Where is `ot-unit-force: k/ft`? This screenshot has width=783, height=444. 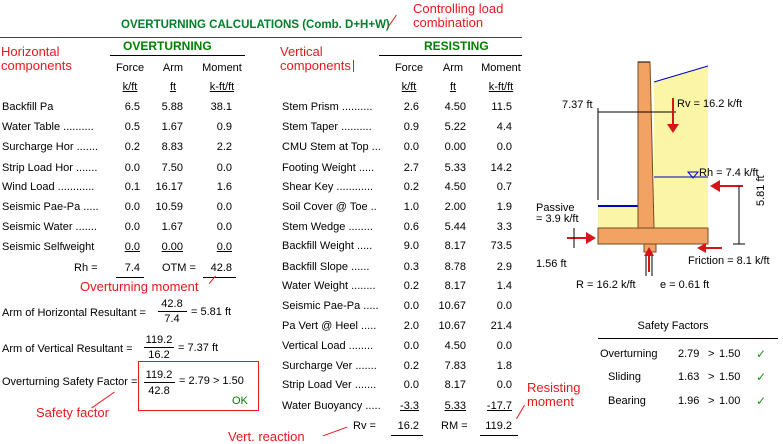 ot-unit-force: k/ft is located at coordinates (130, 87).